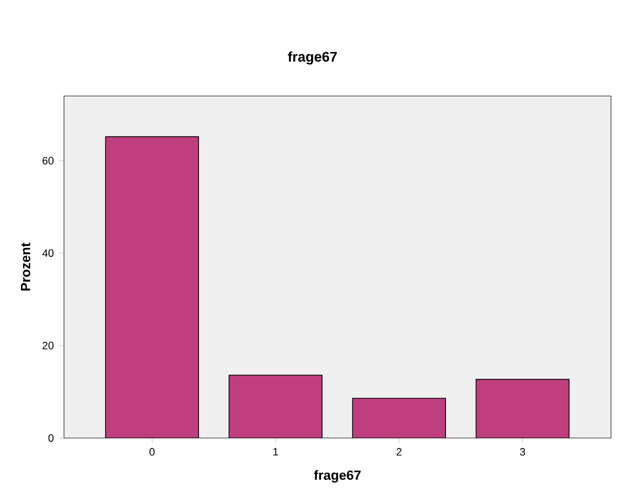 This screenshot has height=500, width=625. Describe the element at coordinates (48, 346) in the screenshot. I see `y-tick-label: 20` at that location.